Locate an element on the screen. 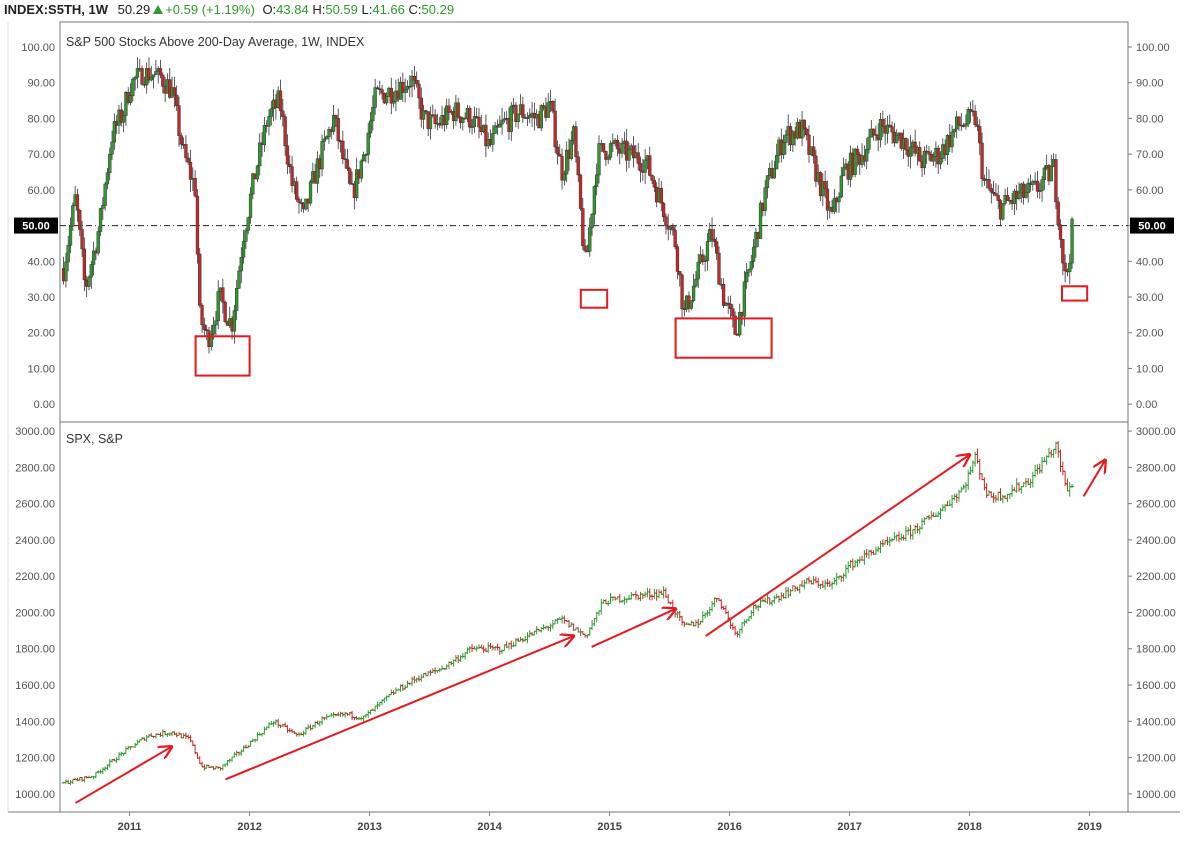  x-tick-label: 2017 is located at coordinates (849, 827).